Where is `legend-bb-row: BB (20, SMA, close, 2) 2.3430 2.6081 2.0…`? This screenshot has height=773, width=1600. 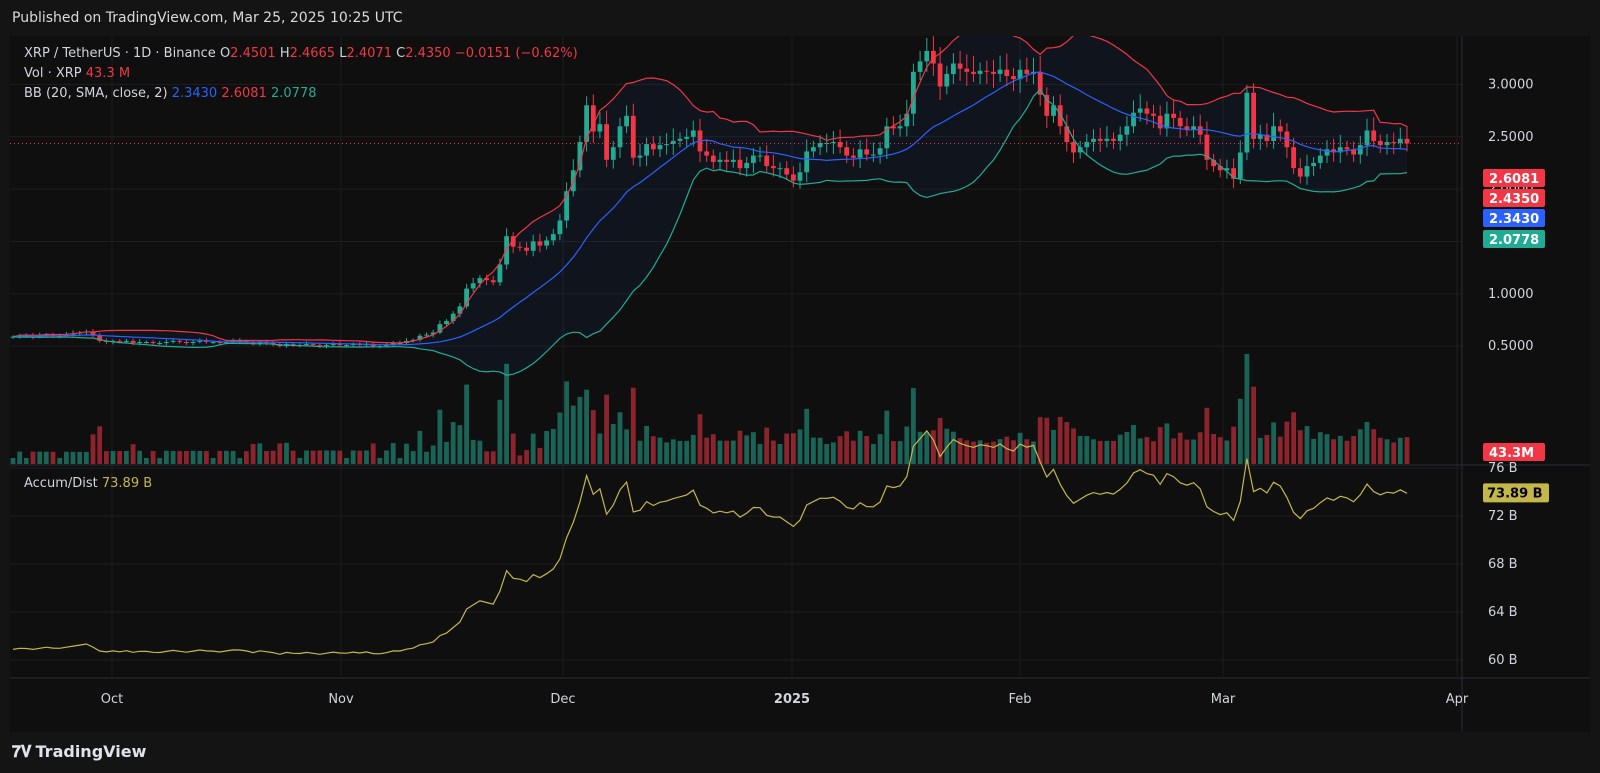 legend-bb-row: BB (20, SMA, close, 2) 2.3430 2.6081 2.0… is located at coordinates (301, 94).